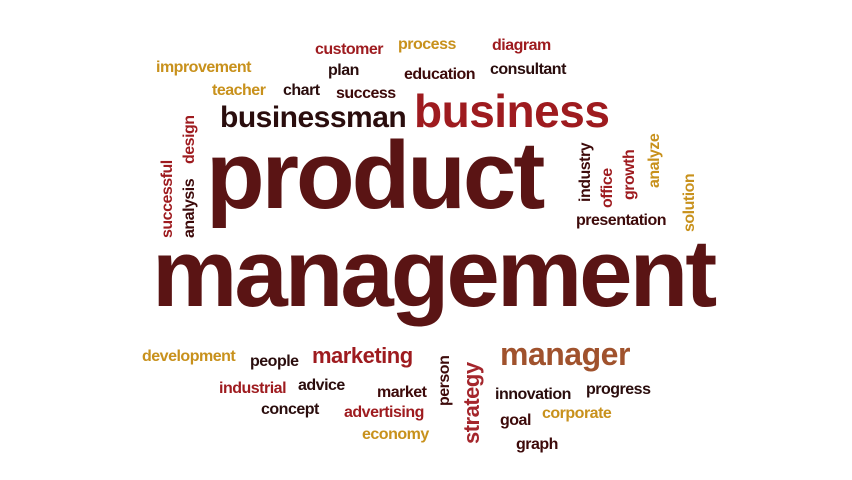  What do you see at coordinates (471, 403) in the screenshot?
I see `word-strategy: strategy` at bounding box center [471, 403].